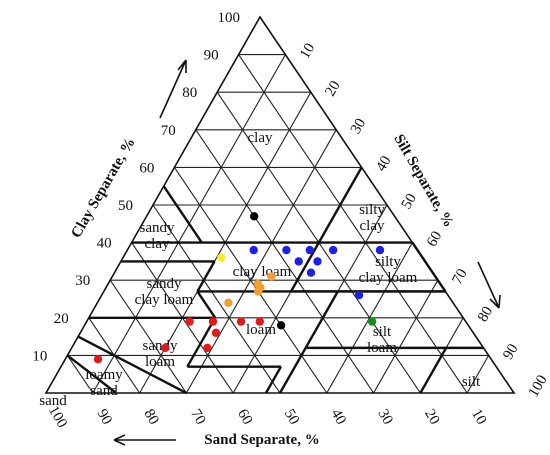  Describe the element at coordinates (164, 300) in the screenshot. I see `class-label-sandy-clay-loam: clay loam` at that location.